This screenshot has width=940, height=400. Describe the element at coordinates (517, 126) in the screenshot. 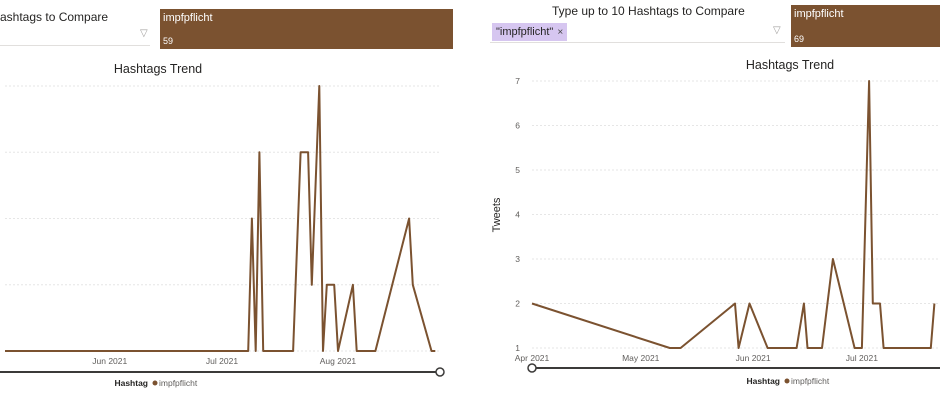

I see `y-tick-label: 6` at that location.